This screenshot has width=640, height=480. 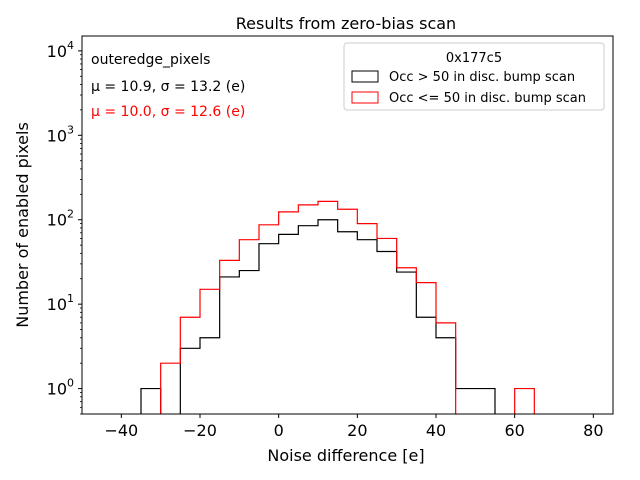 What do you see at coordinates (60, 50) in the screenshot?
I see `y-tick-label: 10⁴` at bounding box center [60, 50].